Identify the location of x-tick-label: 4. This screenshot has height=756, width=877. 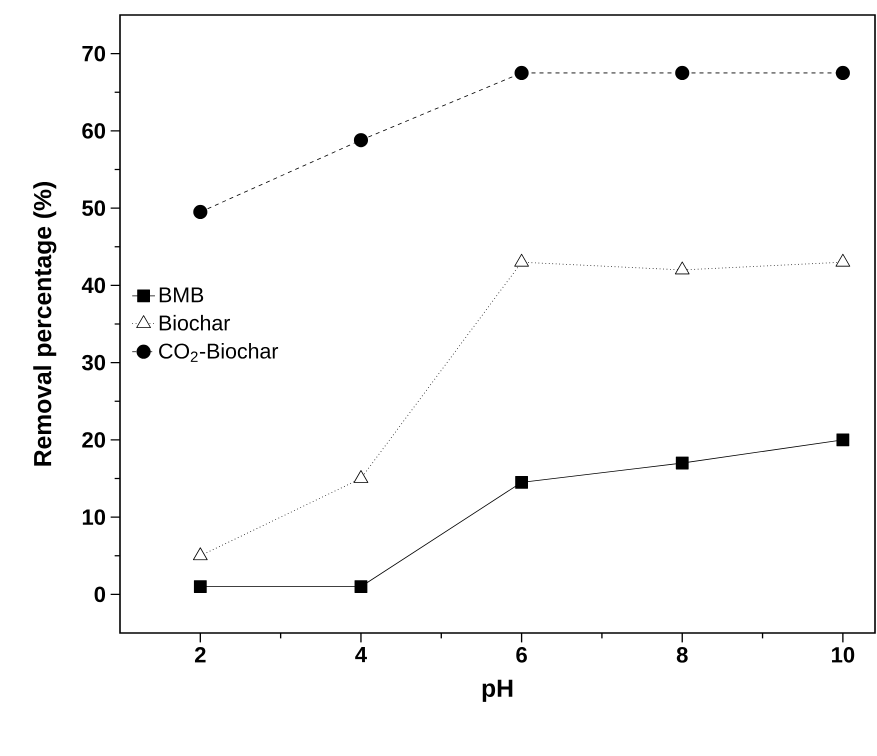
(361, 654).